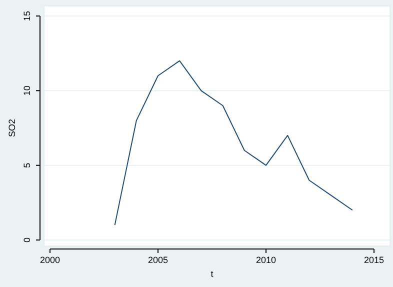 The image size is (393, 287). Describe the element at coordinates (374, 260) in the screenshot. I see `x-tick-label: 2015` at that location.